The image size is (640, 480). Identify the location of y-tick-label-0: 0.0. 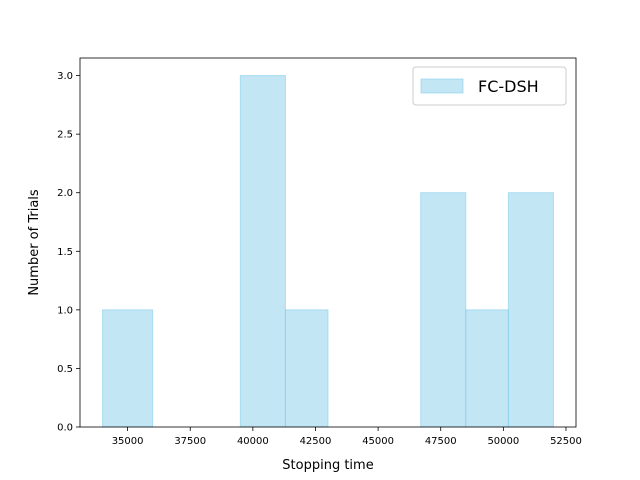
(65, 428).